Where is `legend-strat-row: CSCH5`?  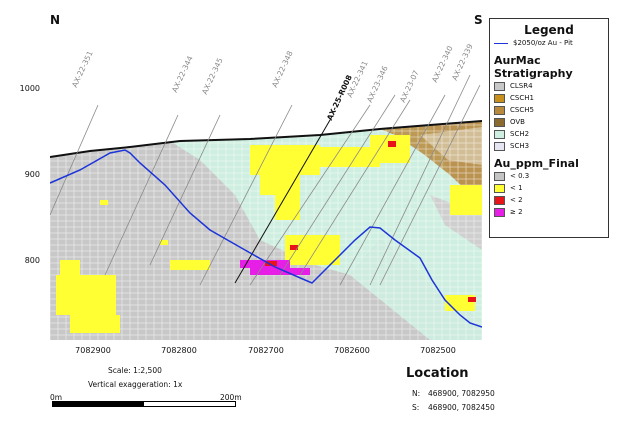 legend-strat-row: CSCH5 is located at coordinates (551, 110).